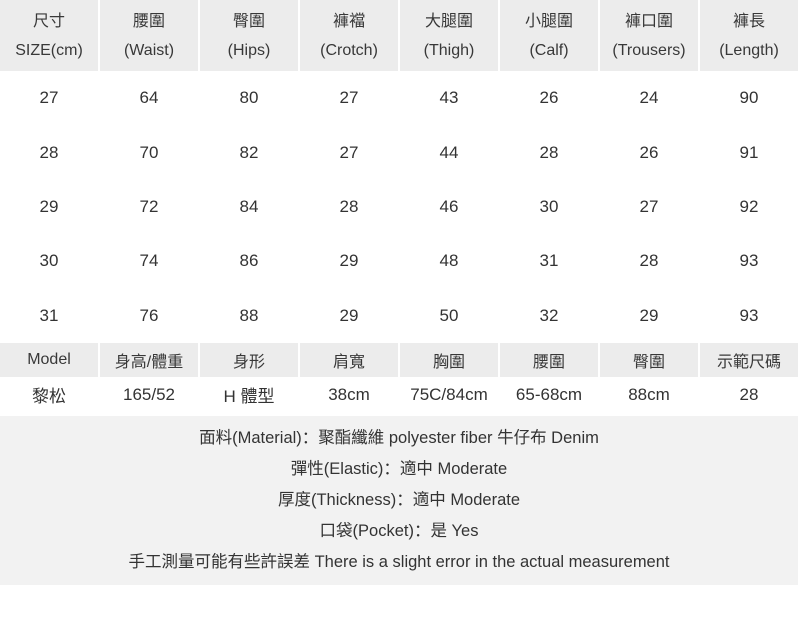 The width and height of the screenshot is (798, 621). I want to click on cell-length: 91, so click(749, 152).